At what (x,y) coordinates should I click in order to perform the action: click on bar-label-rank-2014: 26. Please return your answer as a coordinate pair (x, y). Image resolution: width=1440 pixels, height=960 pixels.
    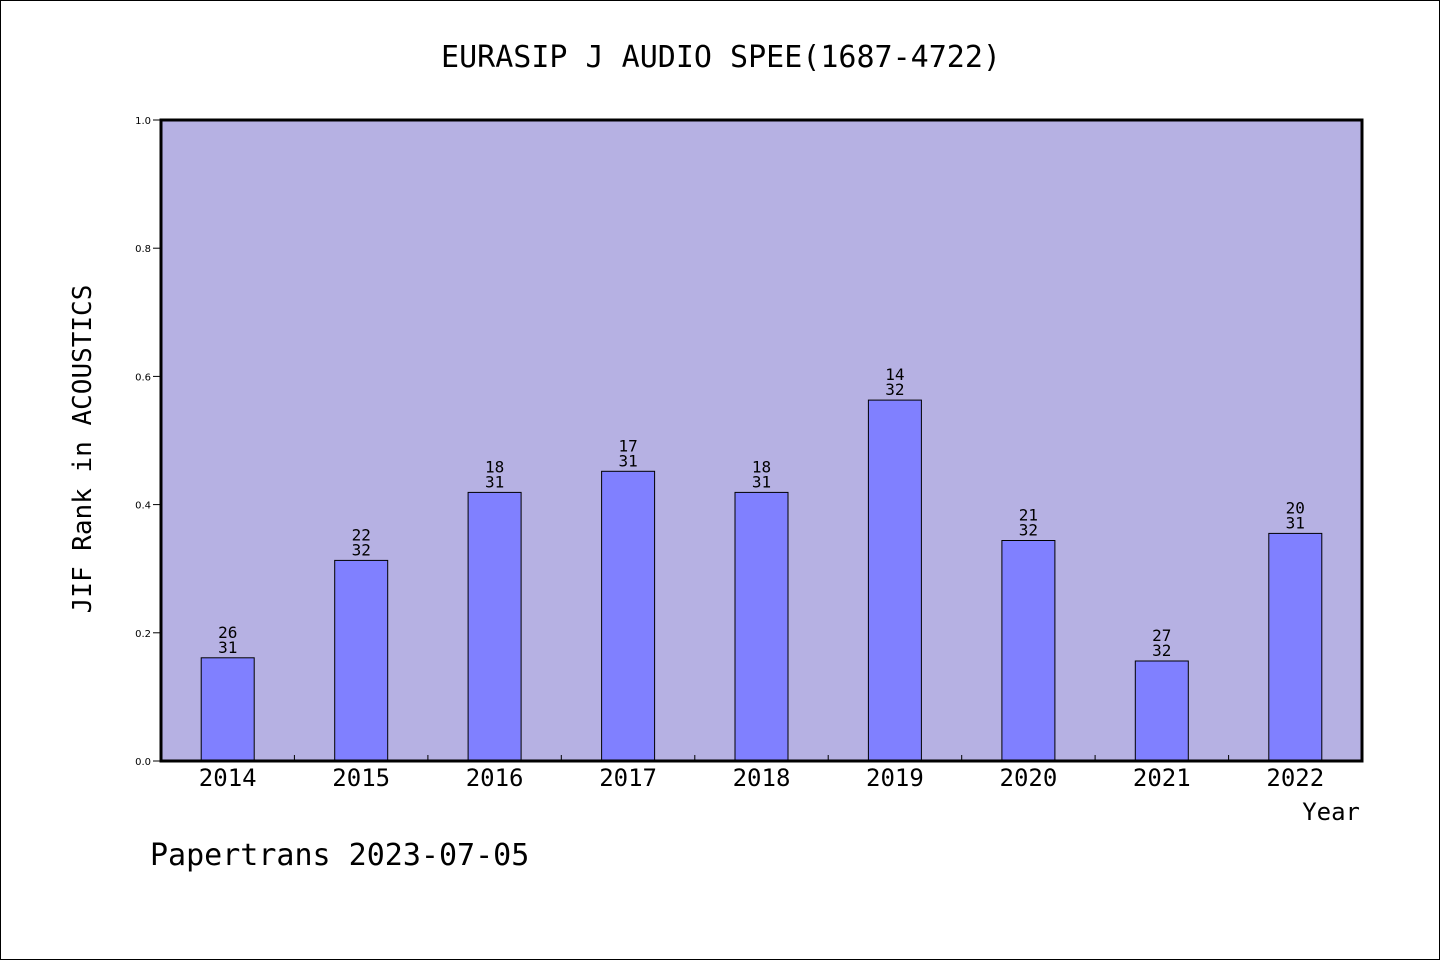
    Looking at the image, I should click on (227, 632).